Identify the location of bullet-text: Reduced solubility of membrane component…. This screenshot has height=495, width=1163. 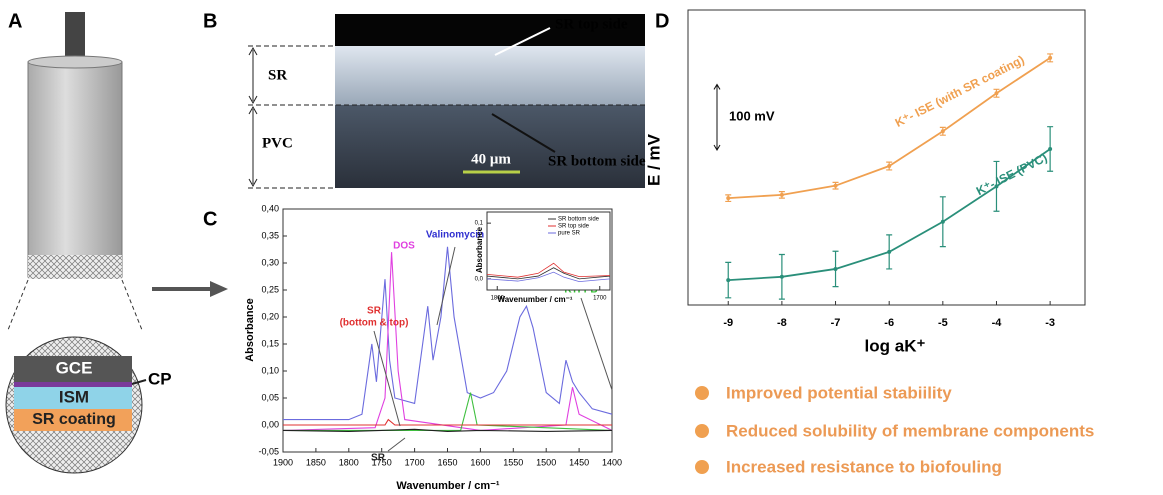
(910, 430).